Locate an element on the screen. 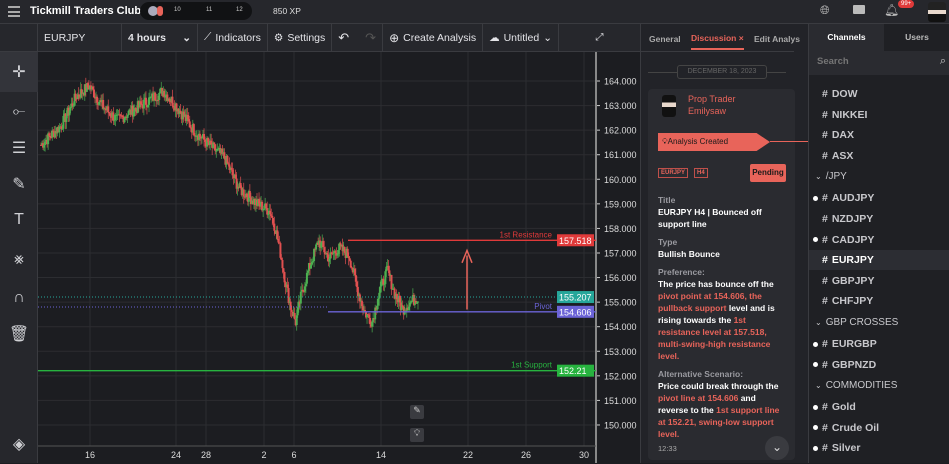  tab-edit-analysis: Edit Analys is located at coordinates (777, 39).